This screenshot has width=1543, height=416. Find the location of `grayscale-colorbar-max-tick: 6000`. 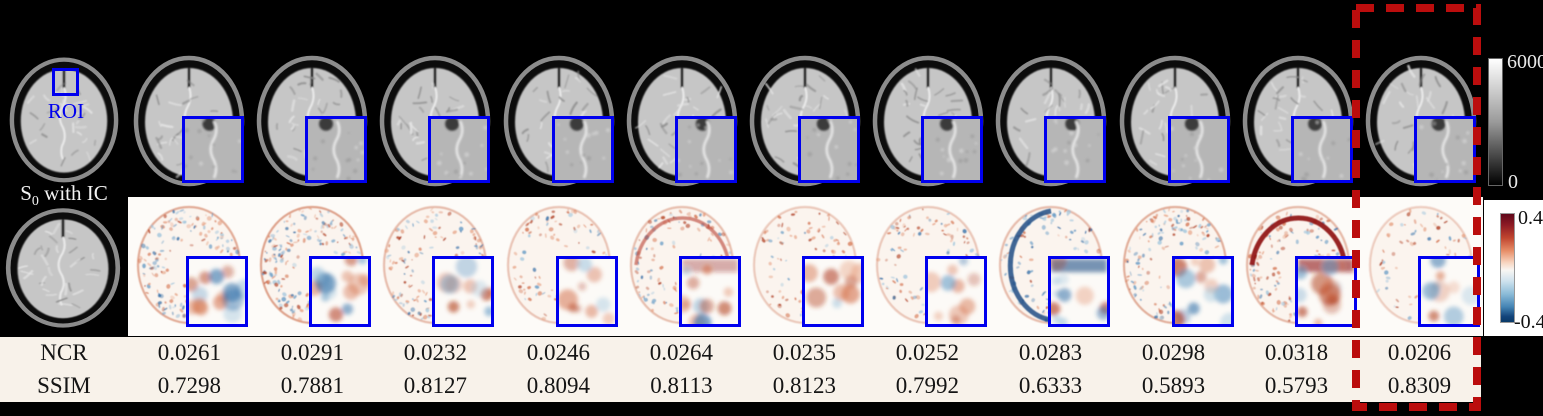

grayscale-colorbar-max-tick: 6000 is located at coordinates (1525, 62).